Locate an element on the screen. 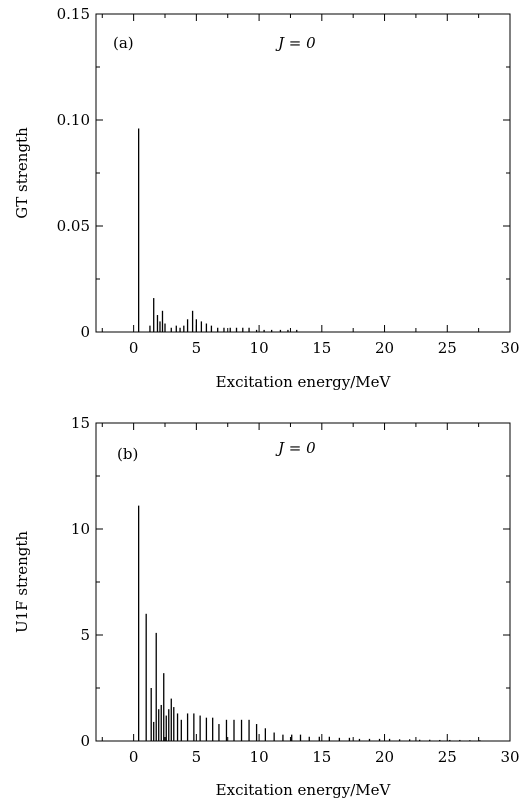 The image size is (531, 800). y-tick-label: 0.05 is located at coordinates (73, 226).